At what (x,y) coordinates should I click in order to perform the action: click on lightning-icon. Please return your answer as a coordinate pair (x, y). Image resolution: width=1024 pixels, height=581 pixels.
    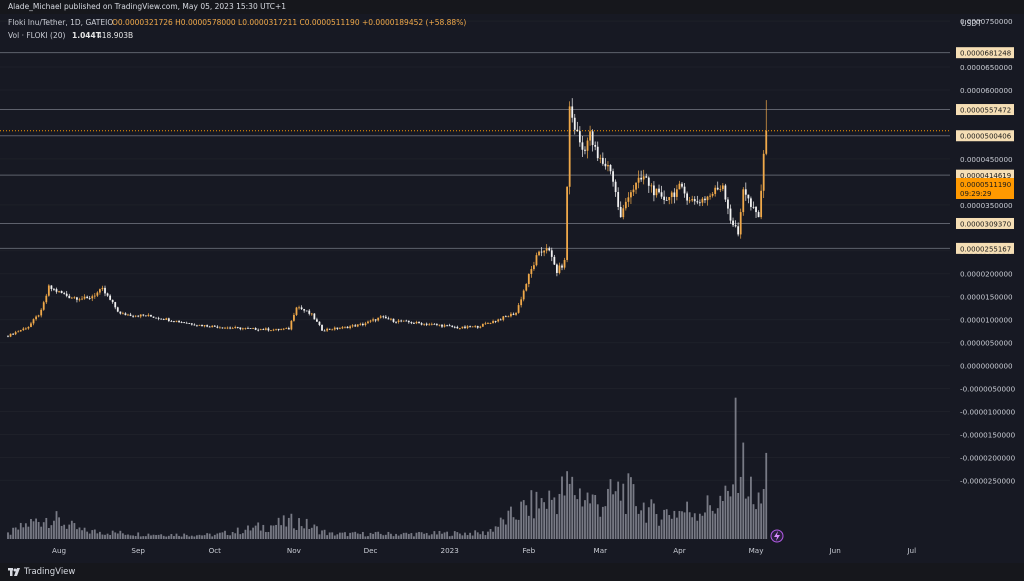
    Looking at the image, I should click on (777, 536).